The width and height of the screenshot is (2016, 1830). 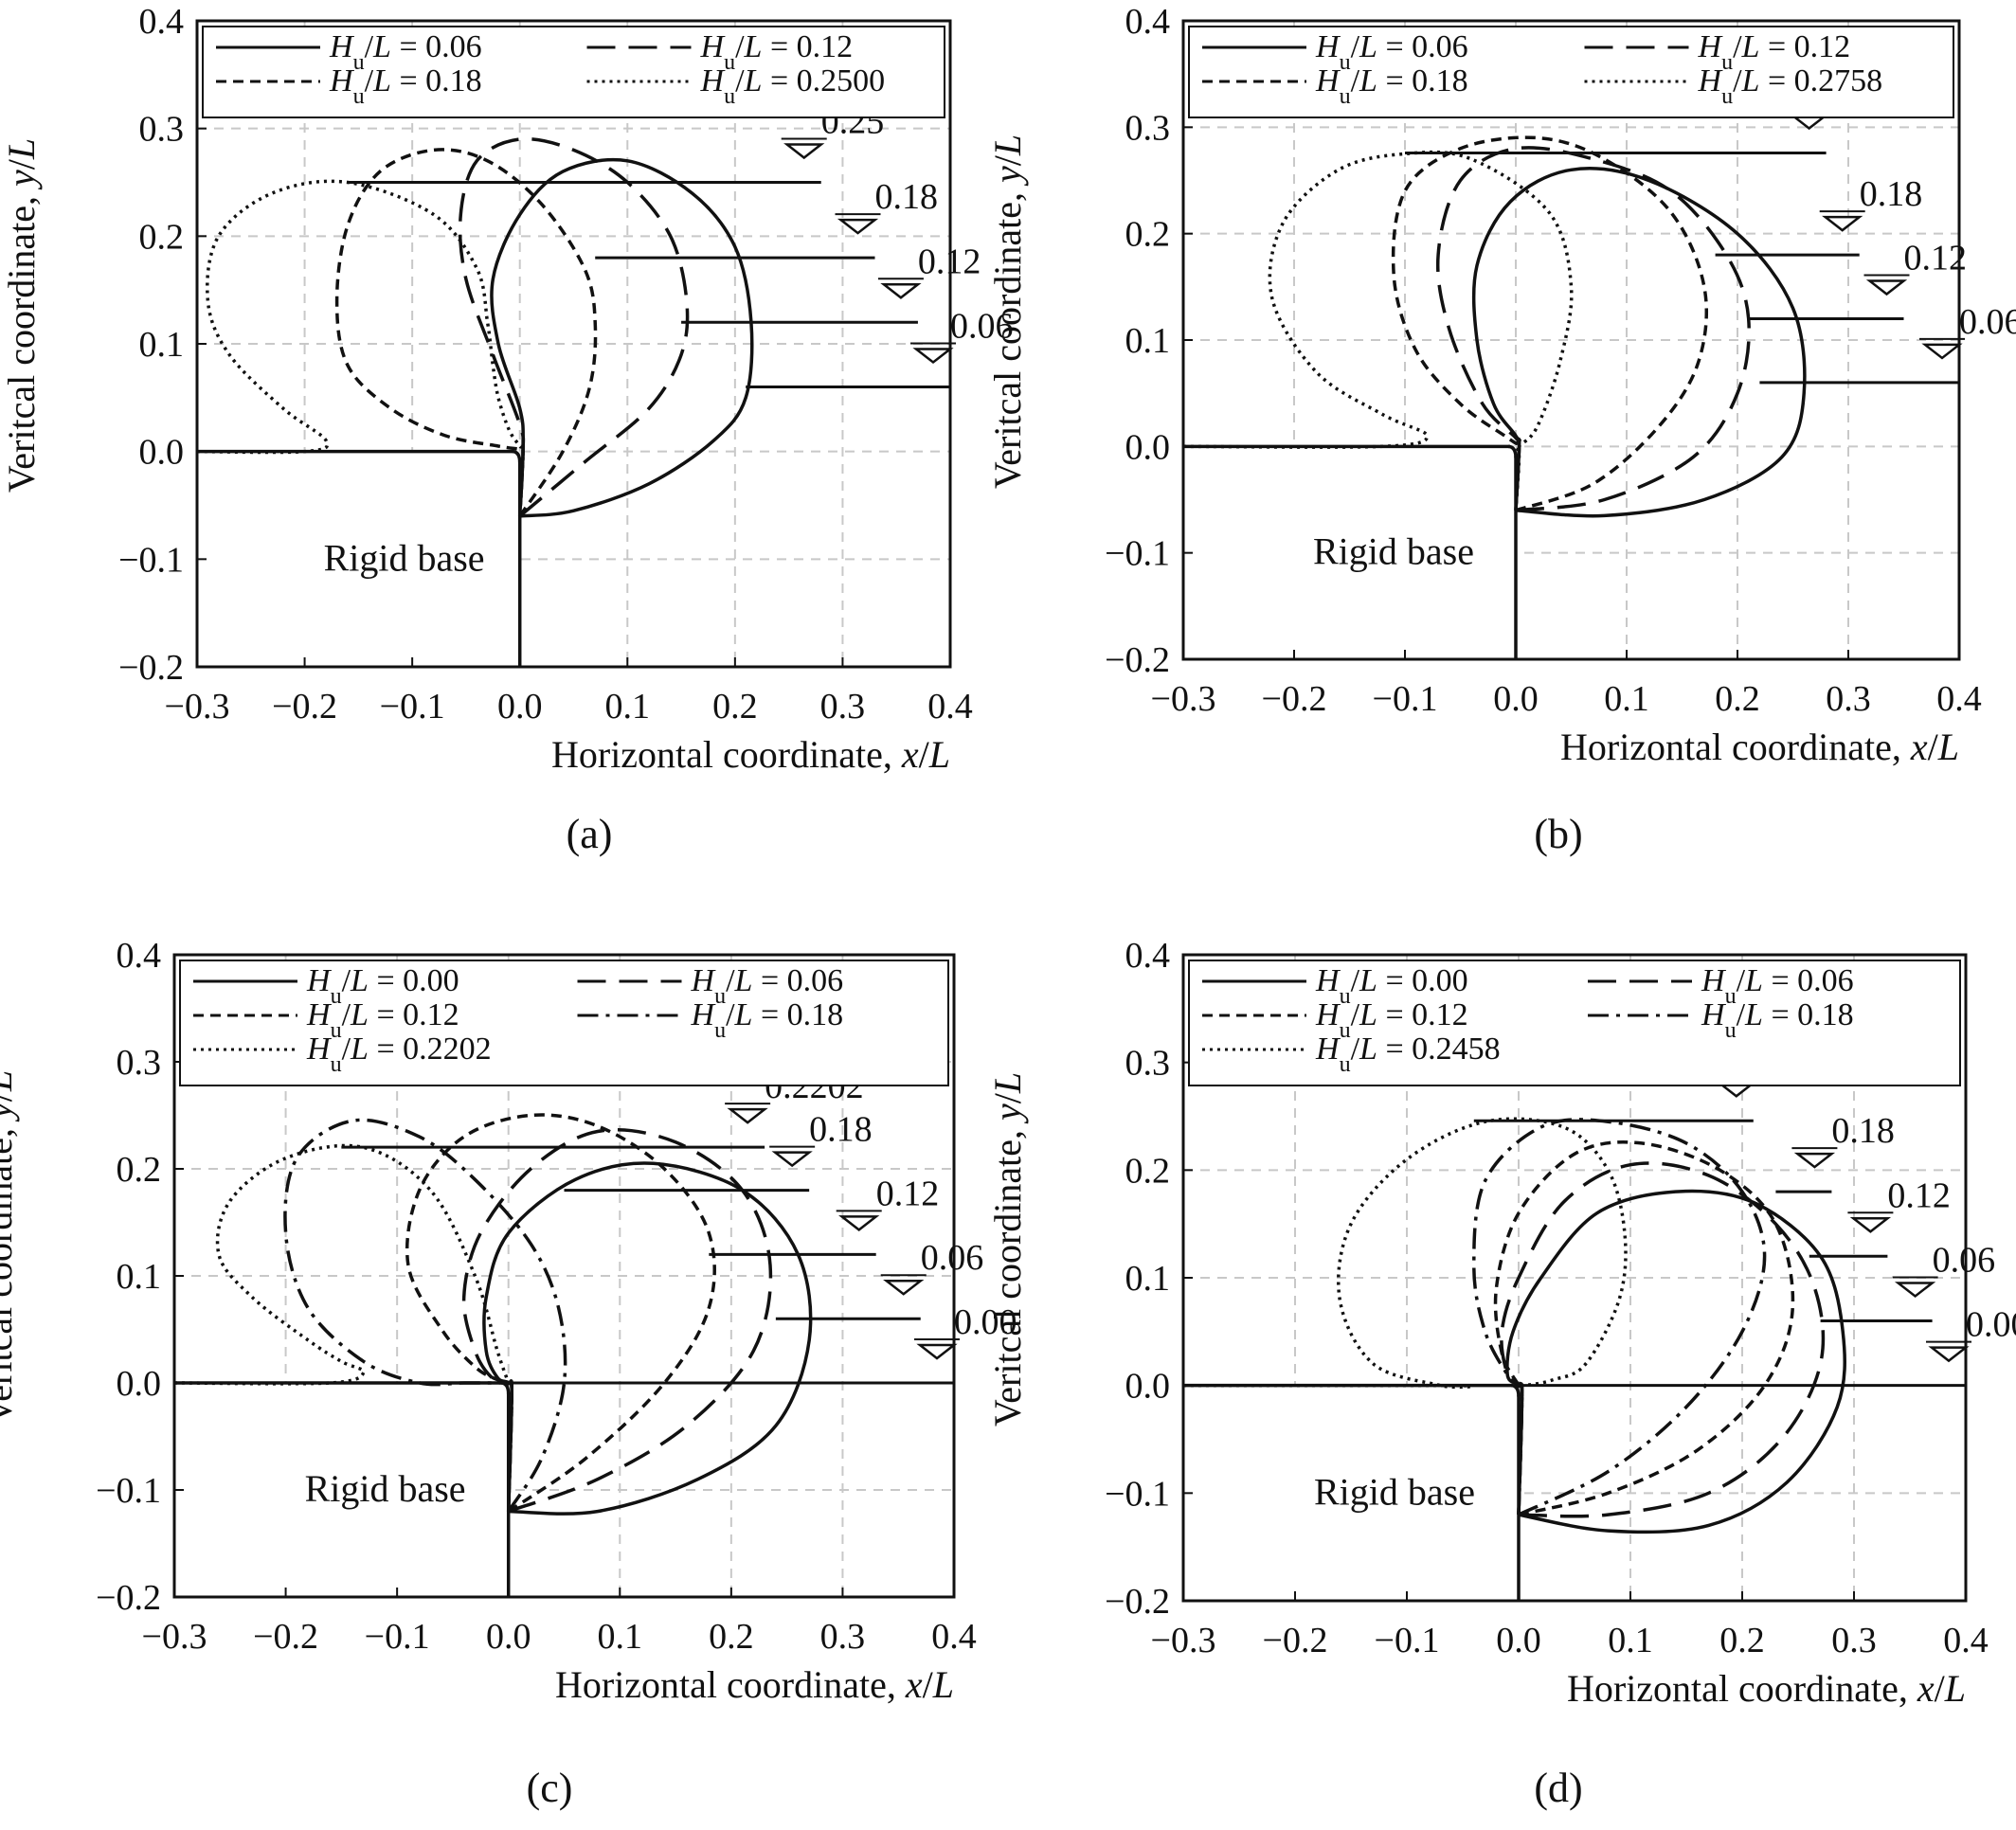 What do you see at coordinates (550, 1788) in the screenshot?
I see `panel-label: (c)` at bounding box center [550, 1788].